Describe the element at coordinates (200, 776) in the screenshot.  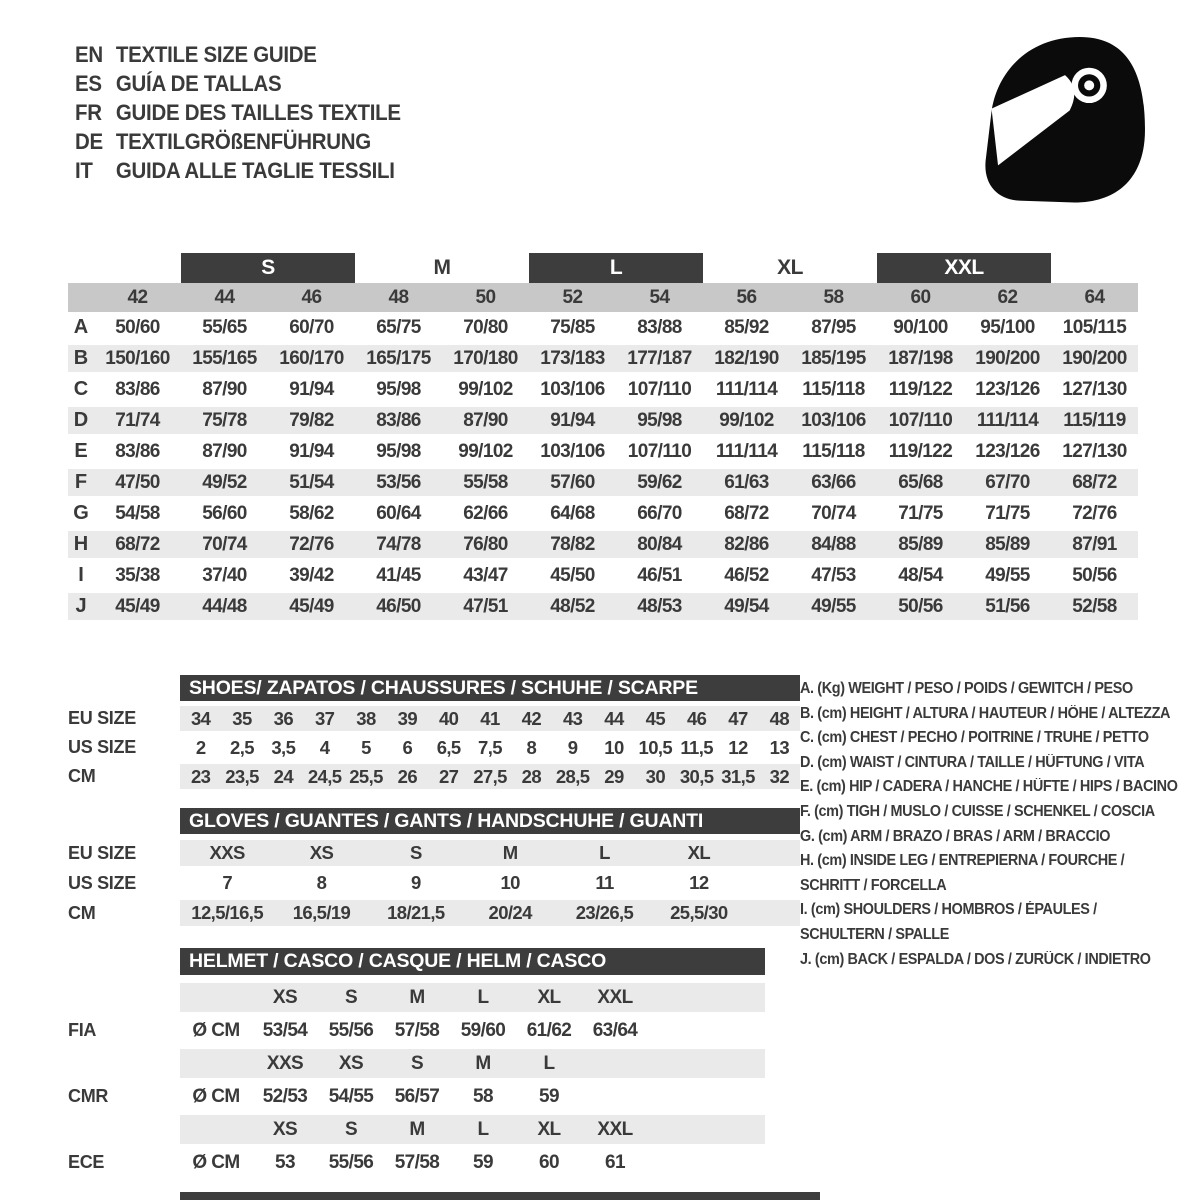
I see `value-cell: 23` at that location.